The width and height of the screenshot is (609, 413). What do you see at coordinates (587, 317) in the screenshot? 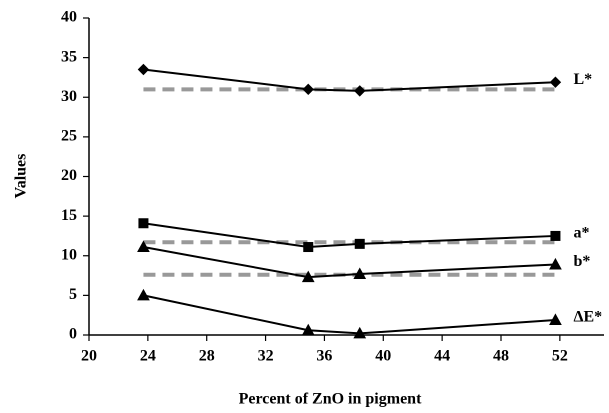
I see `series-label: ΔE*` at bounding box center [587, 317].